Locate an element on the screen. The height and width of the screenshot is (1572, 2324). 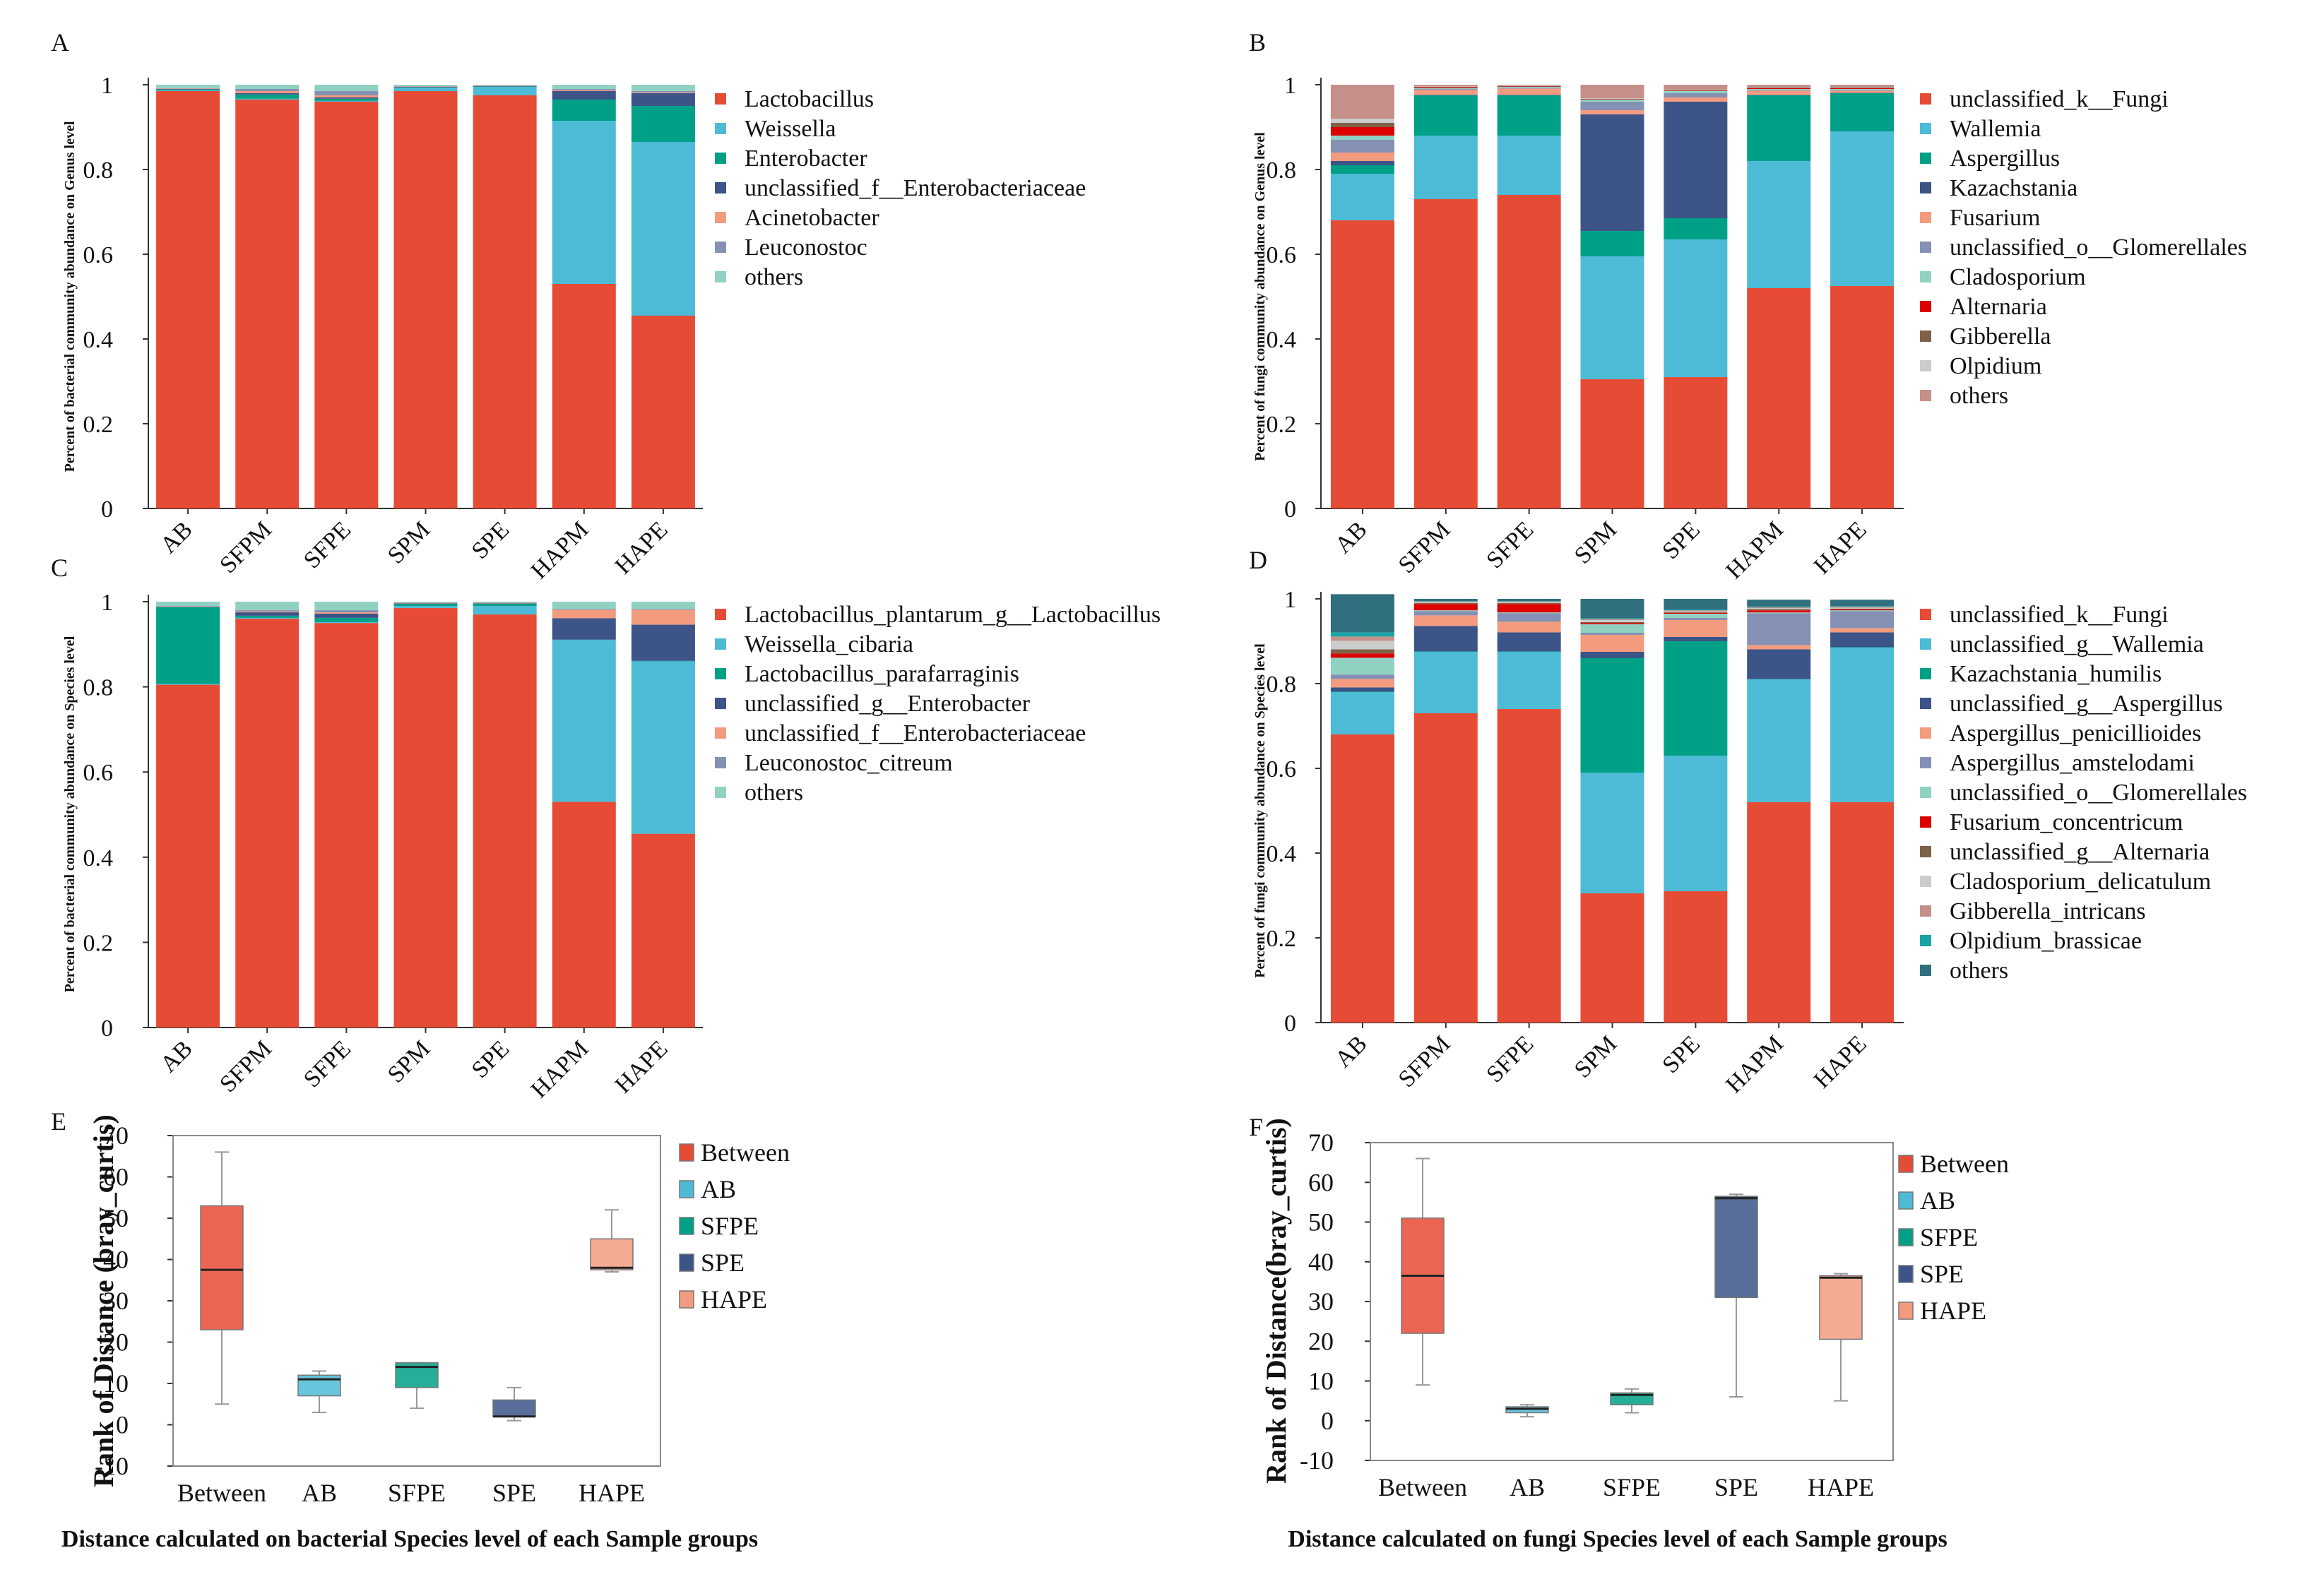
legend-label: unclassified_g__Aspergillus is located at coordinates (2087, 704).